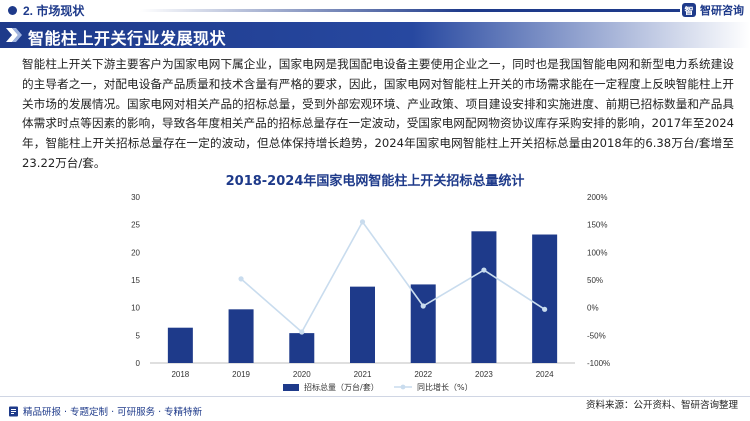  Describe the element at coordinates (54, 11) in the screenshot. I see `section-title: 2. 市场现状` at that location.